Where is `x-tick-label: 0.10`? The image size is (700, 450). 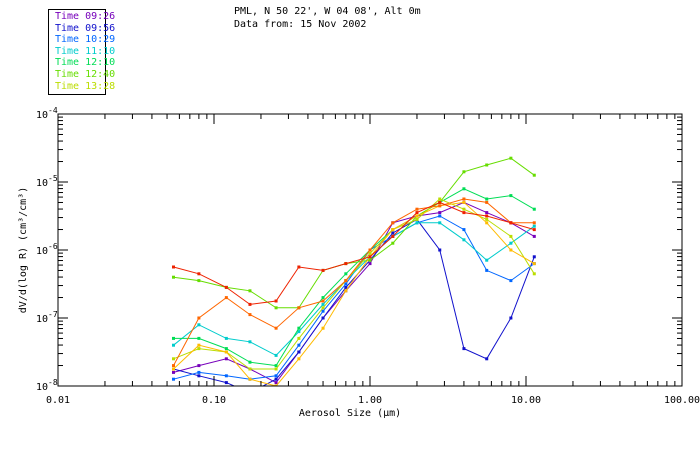
x-tick-label: 0.10 is located at coordinates (214, 400).